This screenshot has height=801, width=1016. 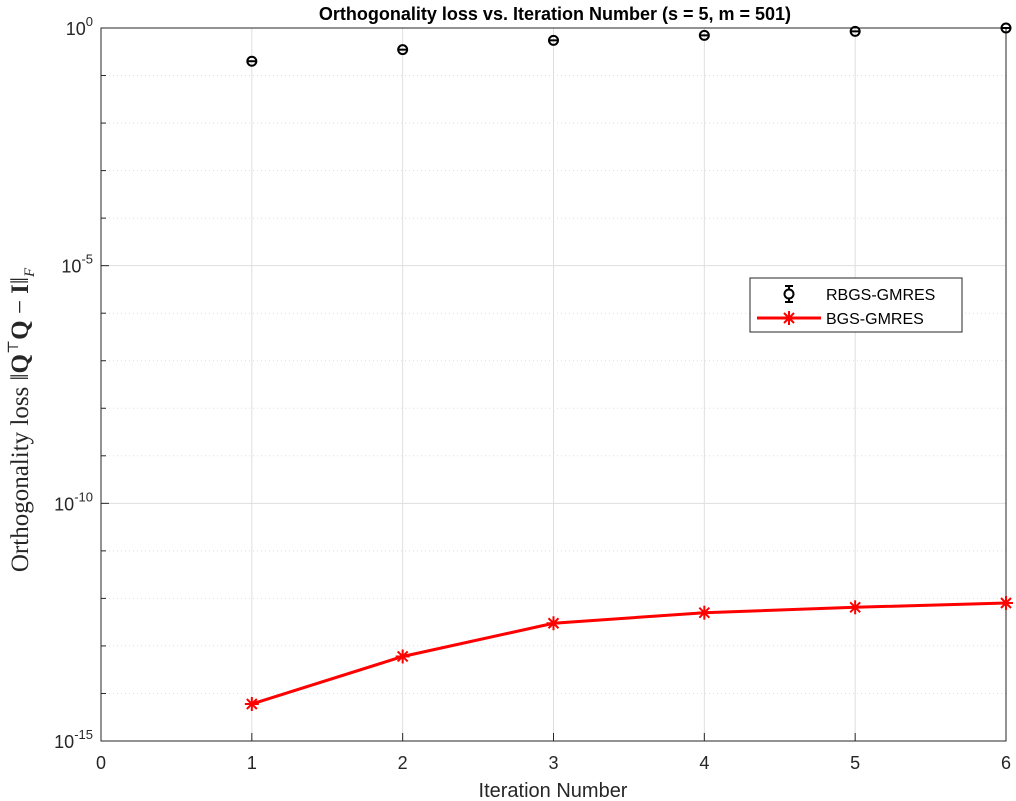 I want to click on x-tick-label: 4, so click(x=704, y=763).